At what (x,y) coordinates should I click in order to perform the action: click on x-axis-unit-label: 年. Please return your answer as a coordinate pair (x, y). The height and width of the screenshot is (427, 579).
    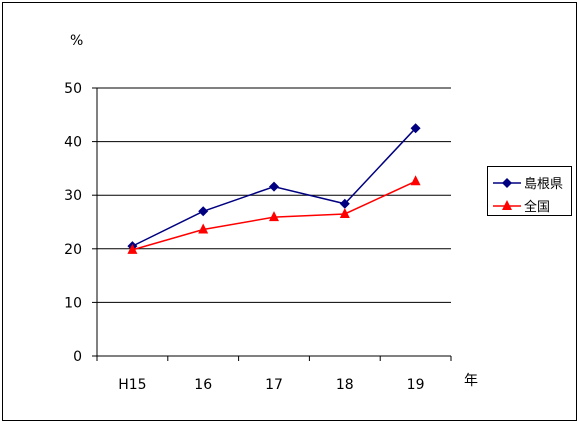
    Looking at the image, I should click on (471, 381).